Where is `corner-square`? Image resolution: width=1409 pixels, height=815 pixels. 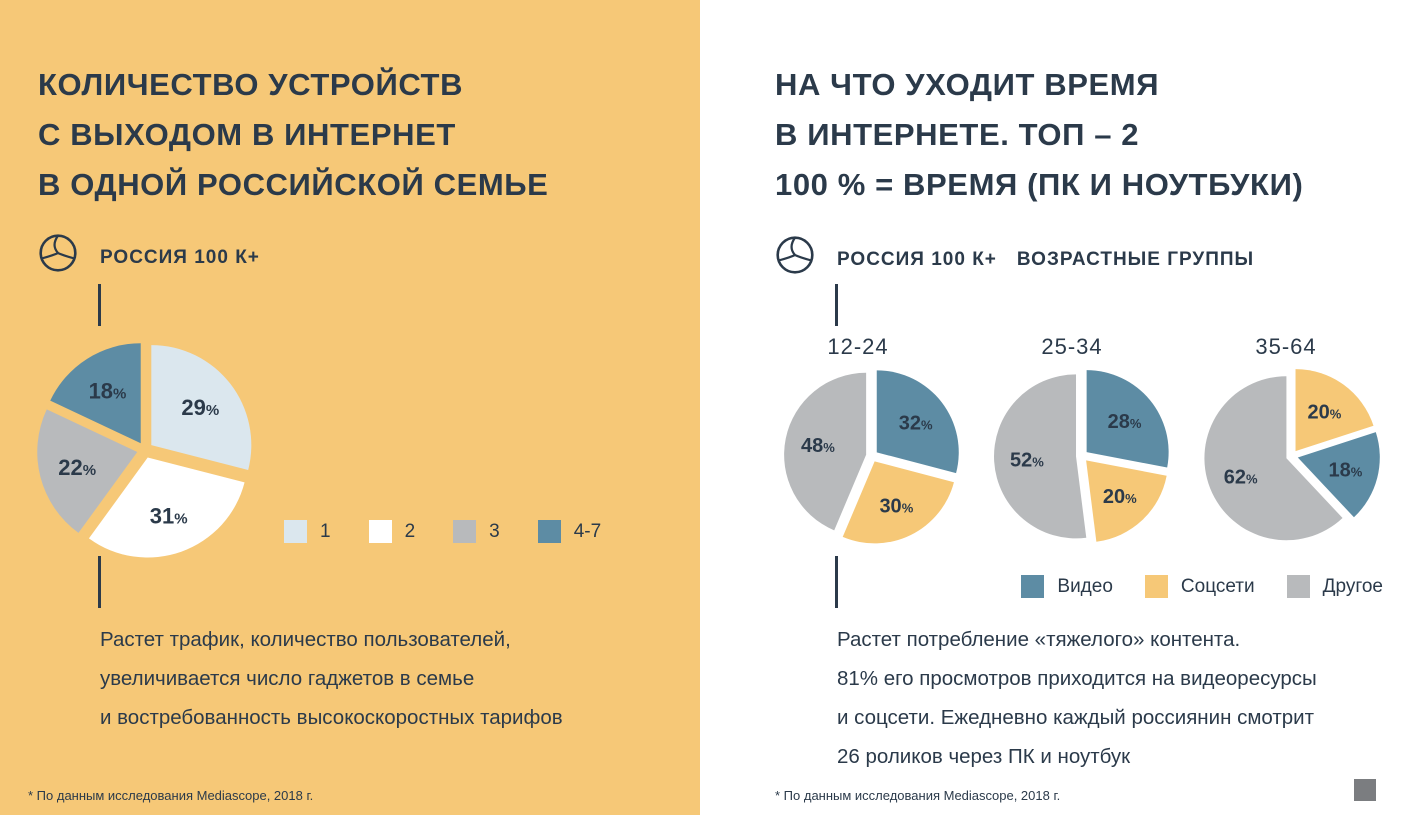 corner-square is located at coordinates (1365, 790).